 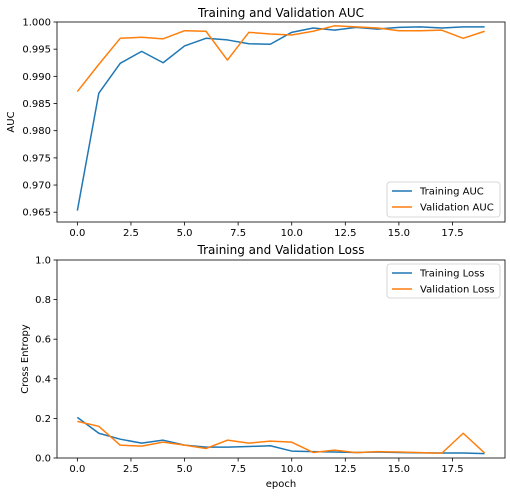 What do you see at coordinates (36, 213) in the screenshot?
I see `auc-y-tick-label: 0.965` at bounding box center [36, 213].